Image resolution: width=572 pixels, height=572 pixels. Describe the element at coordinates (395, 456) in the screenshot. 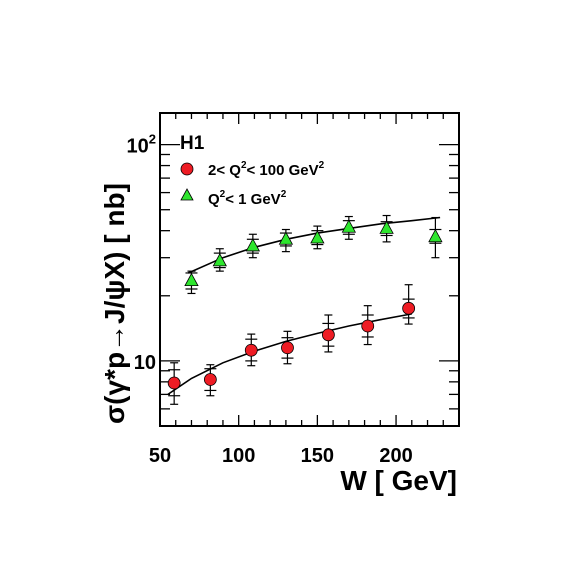

I see `x-tick-label: 200` at that location.